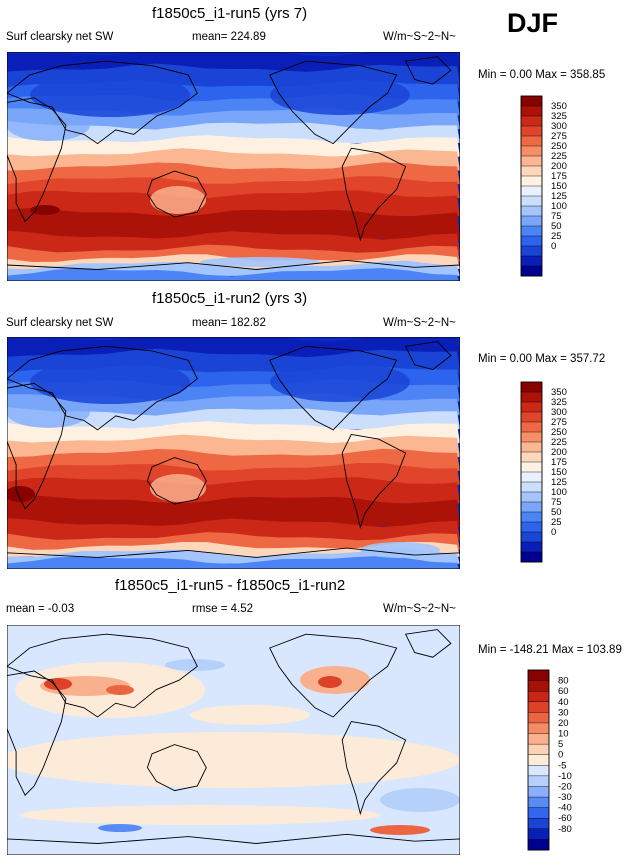 Image resolution: width=624 pixels, height=861 pixels. Describe the element at coordinates (40, 609) in the screenshot. I see `panel3-mean: mean = -0.03` at that location.